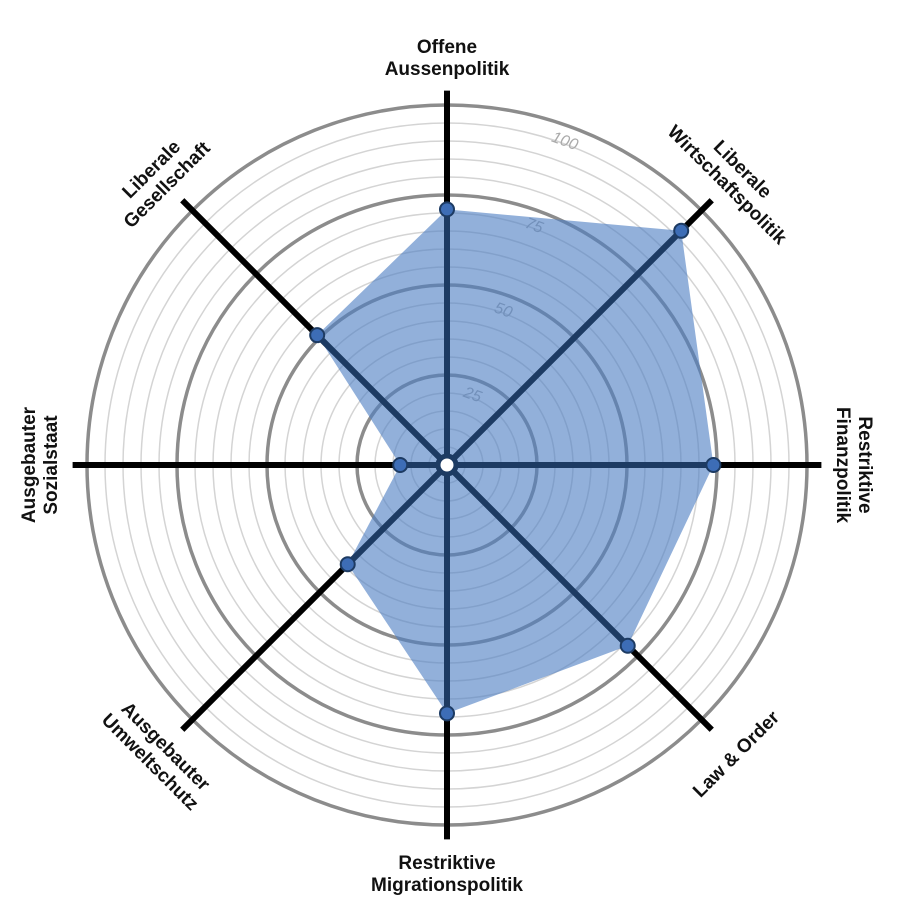  Describe the element at coordinates (51, 465) in the screenshot. I see `category-label-line: Sozialstaat` at that location.